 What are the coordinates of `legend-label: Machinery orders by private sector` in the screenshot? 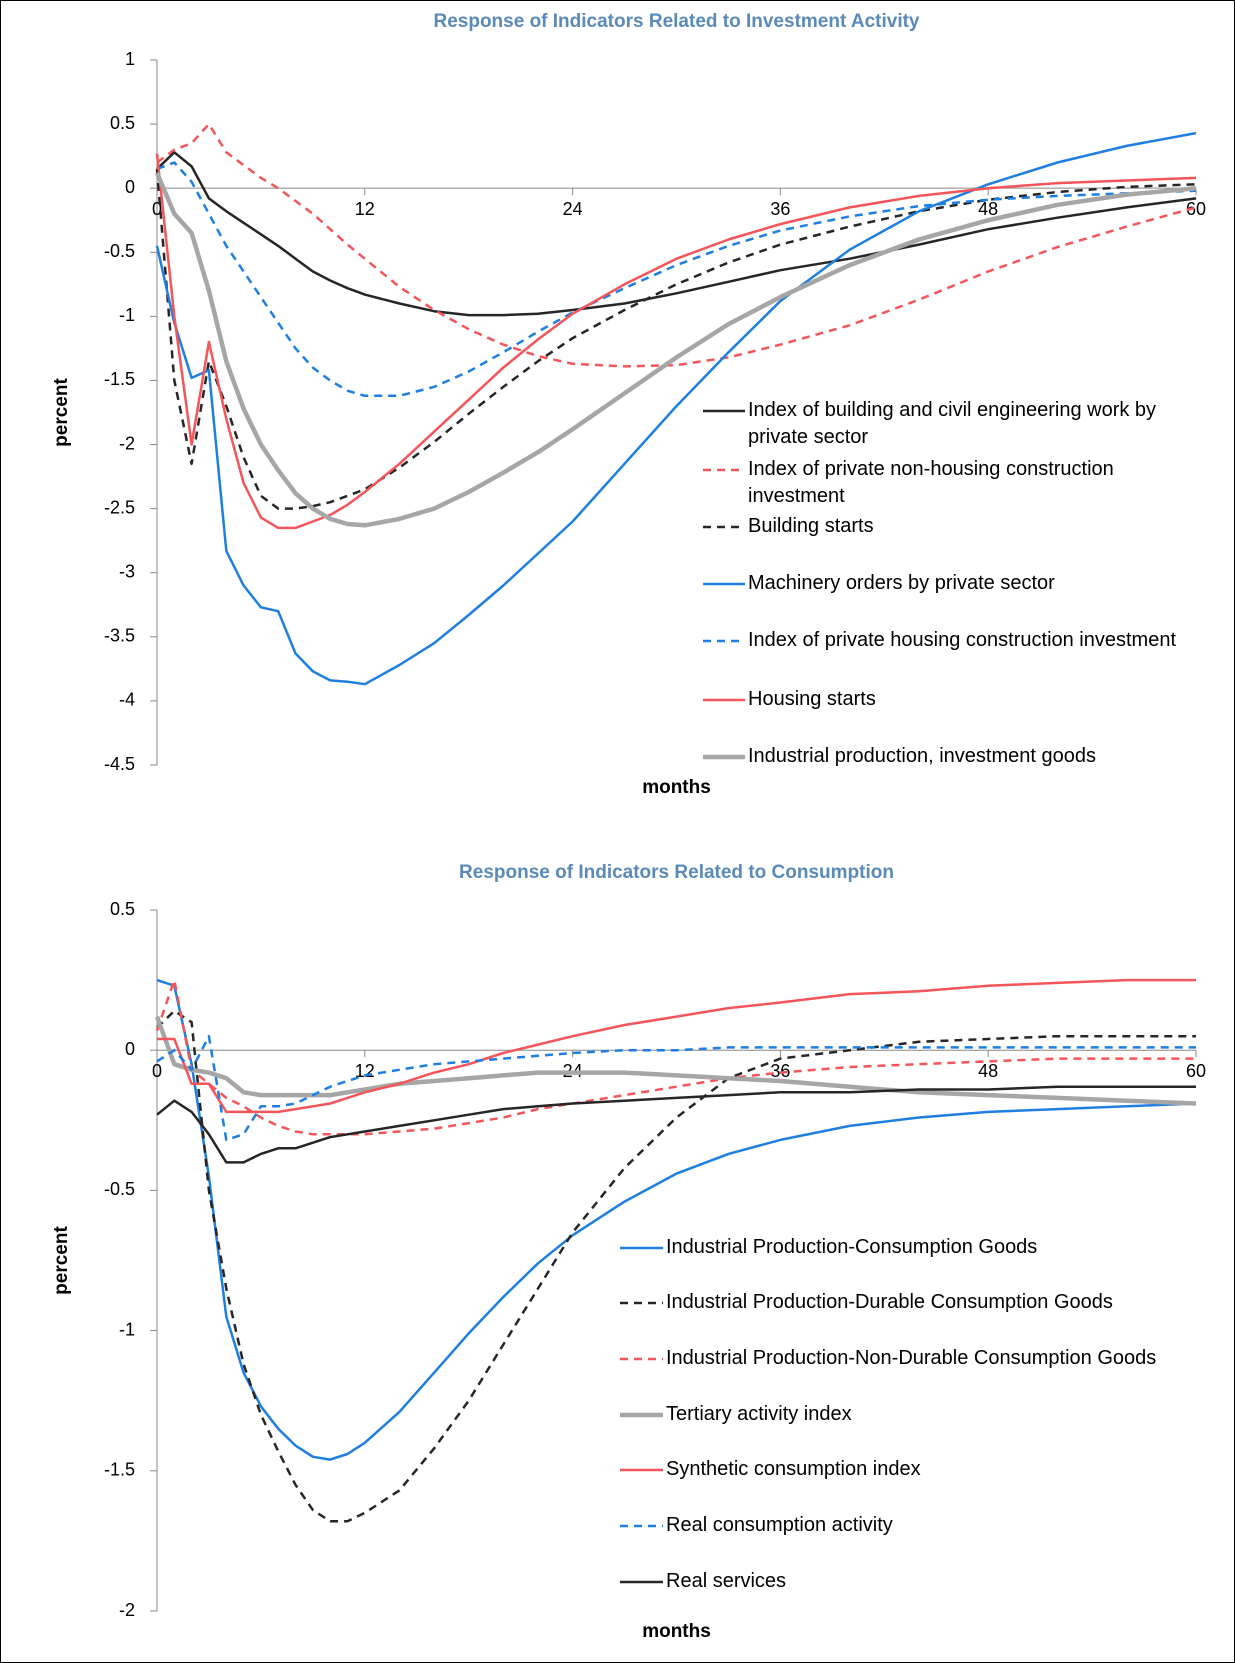 It's located at (901, 583).